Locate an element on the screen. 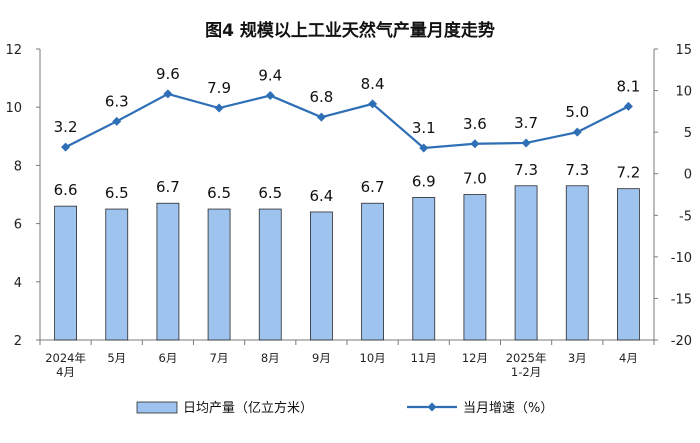  growth-line is located at coordinates (347, 121).